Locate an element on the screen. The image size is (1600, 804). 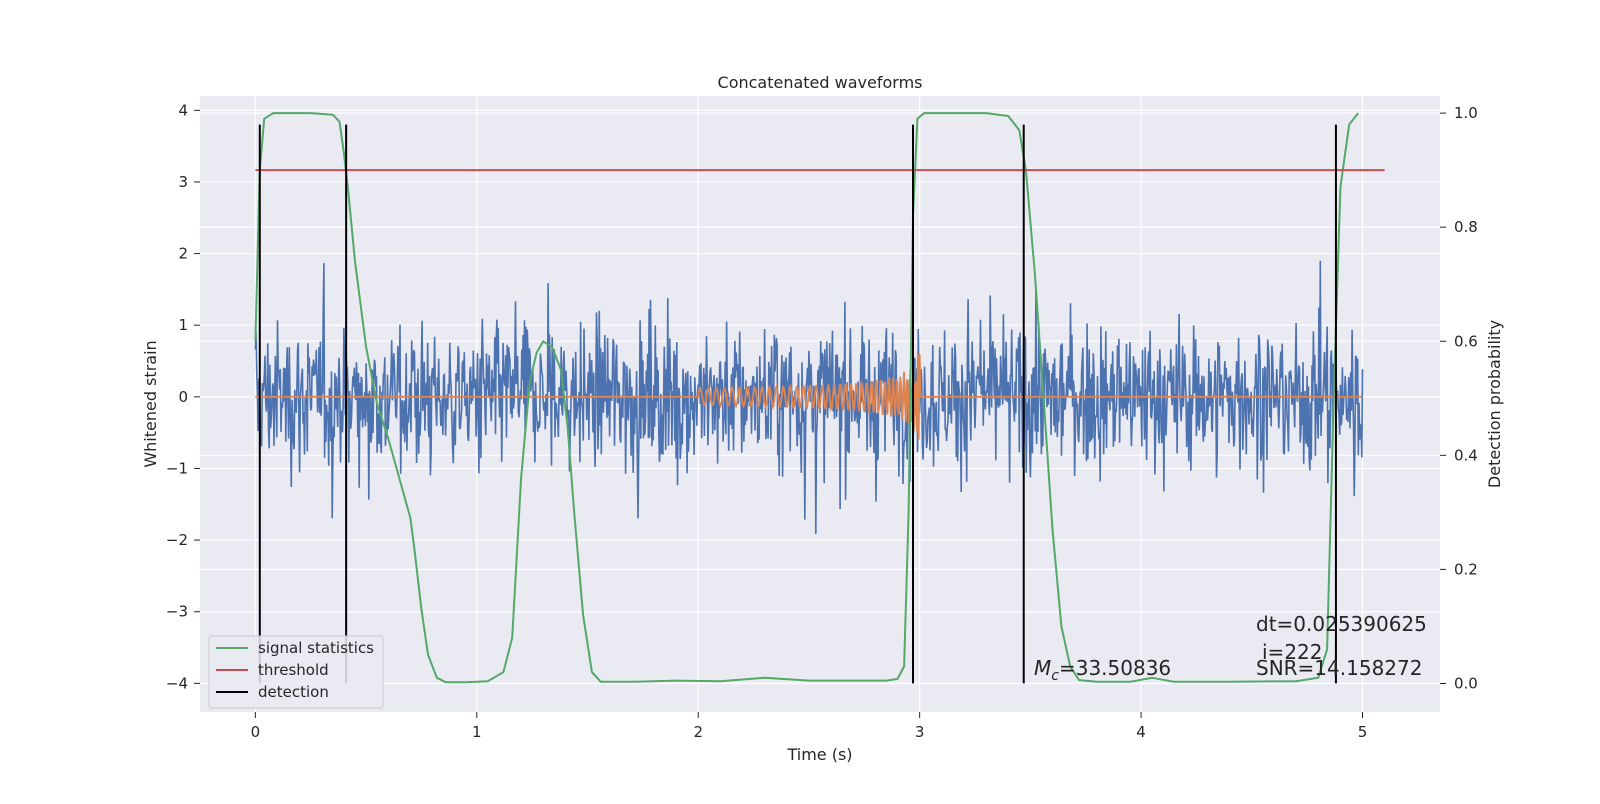
x-tick-label-4: 4 is located at coordinates (1141, 732).